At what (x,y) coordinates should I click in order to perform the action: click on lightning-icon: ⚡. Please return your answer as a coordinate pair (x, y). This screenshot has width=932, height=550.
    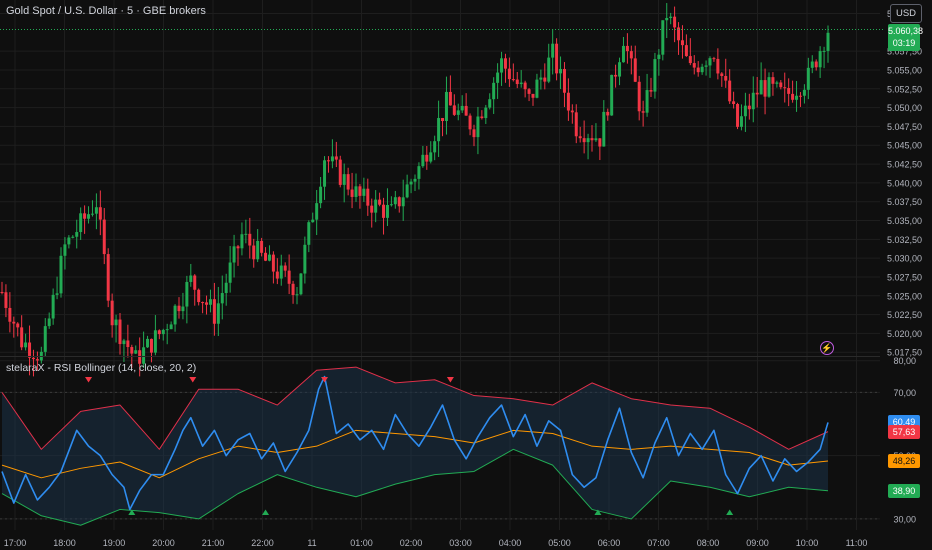
    Looking at the image, I should click on (827, 348).